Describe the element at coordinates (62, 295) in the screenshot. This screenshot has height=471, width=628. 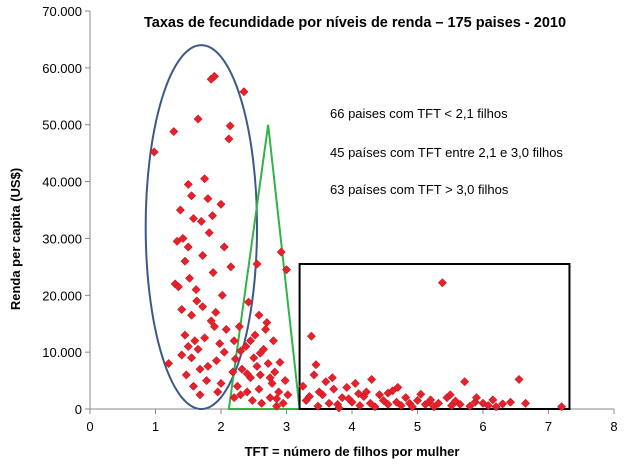
I see `y-tick-label: 20.000` at that location.